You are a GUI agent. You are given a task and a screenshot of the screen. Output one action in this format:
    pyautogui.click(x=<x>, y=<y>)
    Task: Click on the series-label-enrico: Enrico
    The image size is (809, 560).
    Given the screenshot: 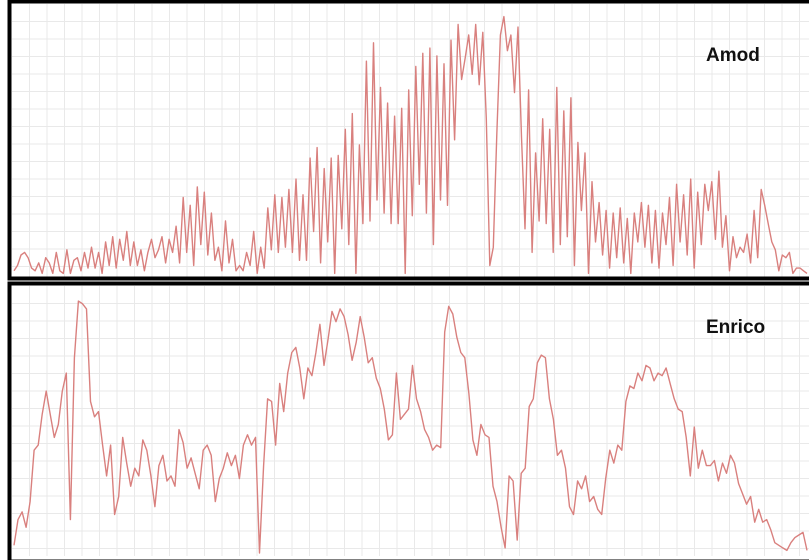 What is the action you would take?
    pyautogui.click(x=735, y=327)
    